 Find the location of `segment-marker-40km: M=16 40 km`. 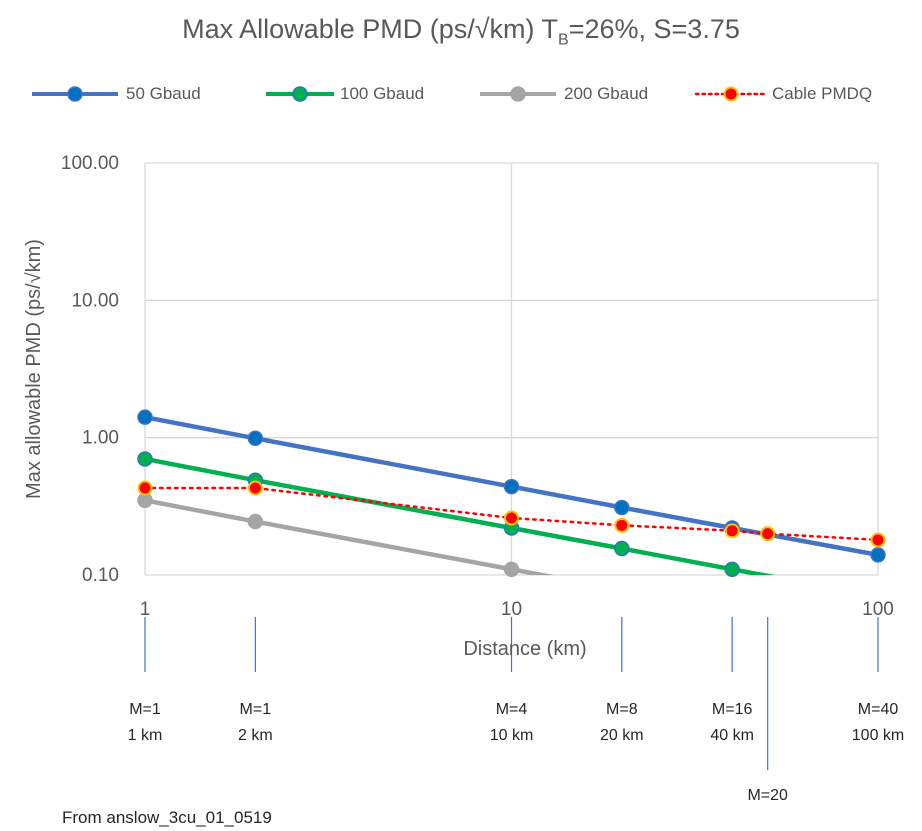

segment-marker-40km: M=16 40 km is located at coordinates (732, 680).